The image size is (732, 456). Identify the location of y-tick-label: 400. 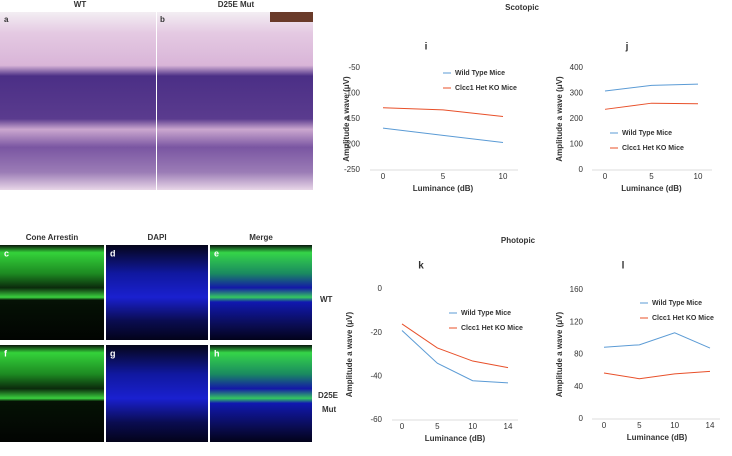
(577, 67).